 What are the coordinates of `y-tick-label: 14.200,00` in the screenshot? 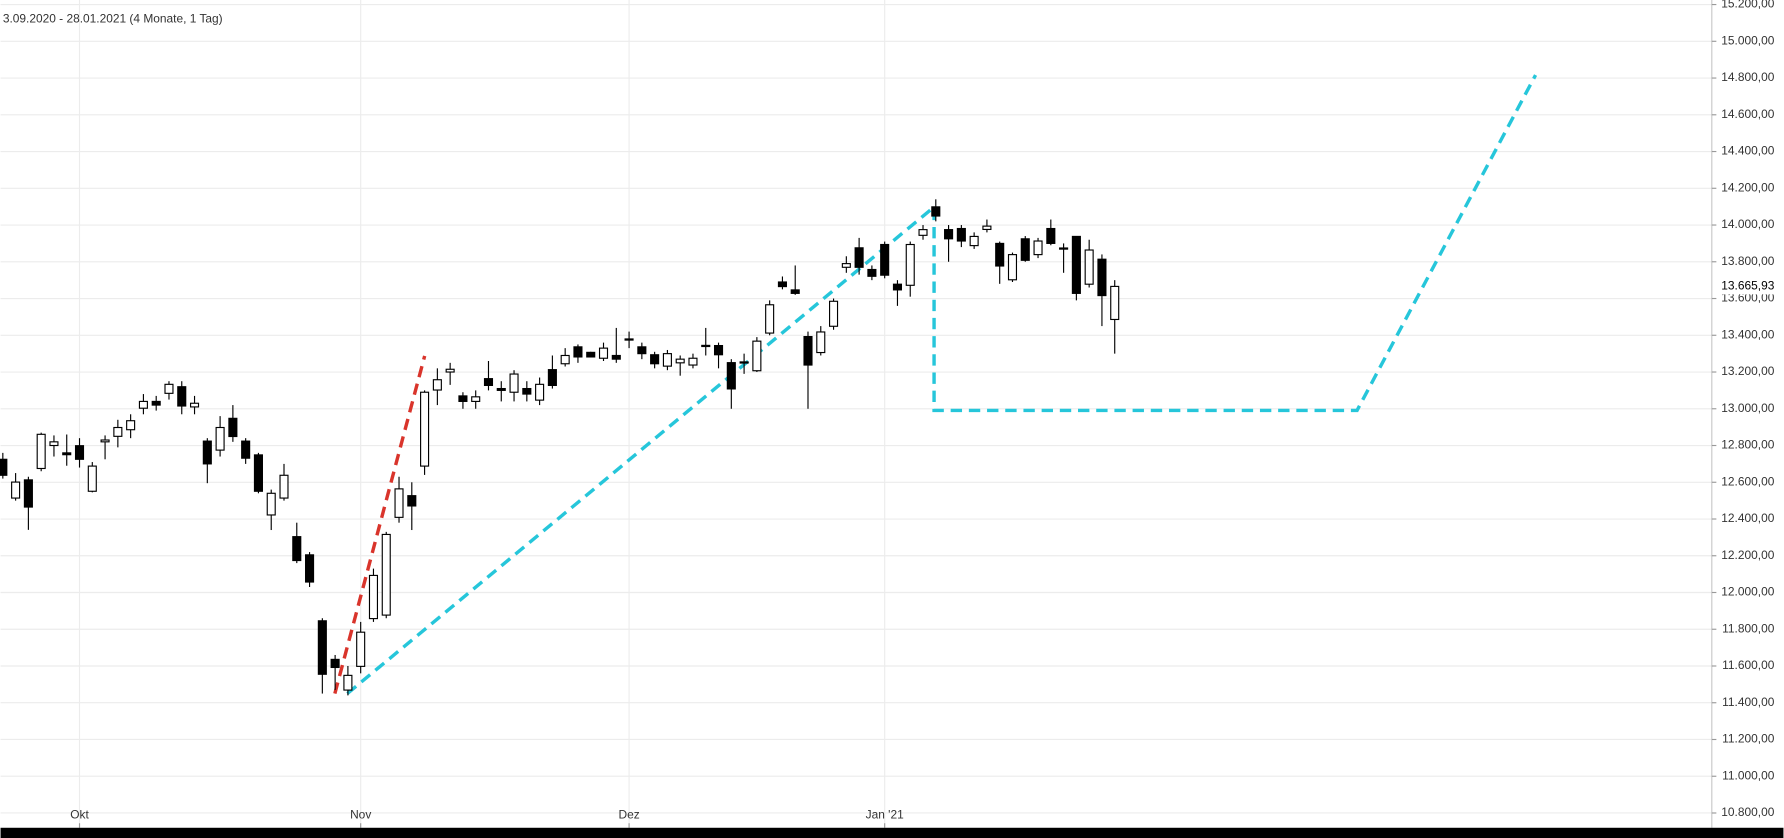 It's located at (1747, 187).